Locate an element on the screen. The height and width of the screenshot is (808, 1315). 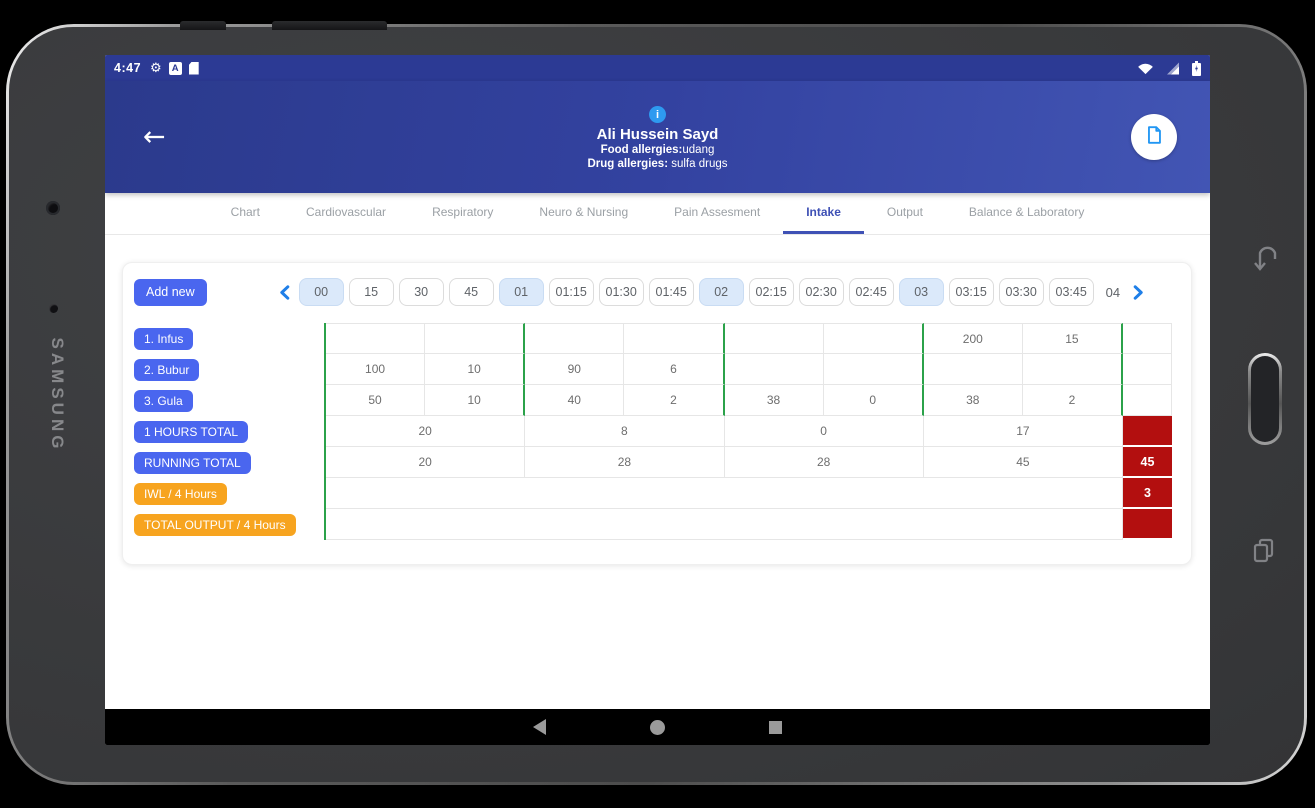
intake-cell: 50 is located at coordinates (376, 400).